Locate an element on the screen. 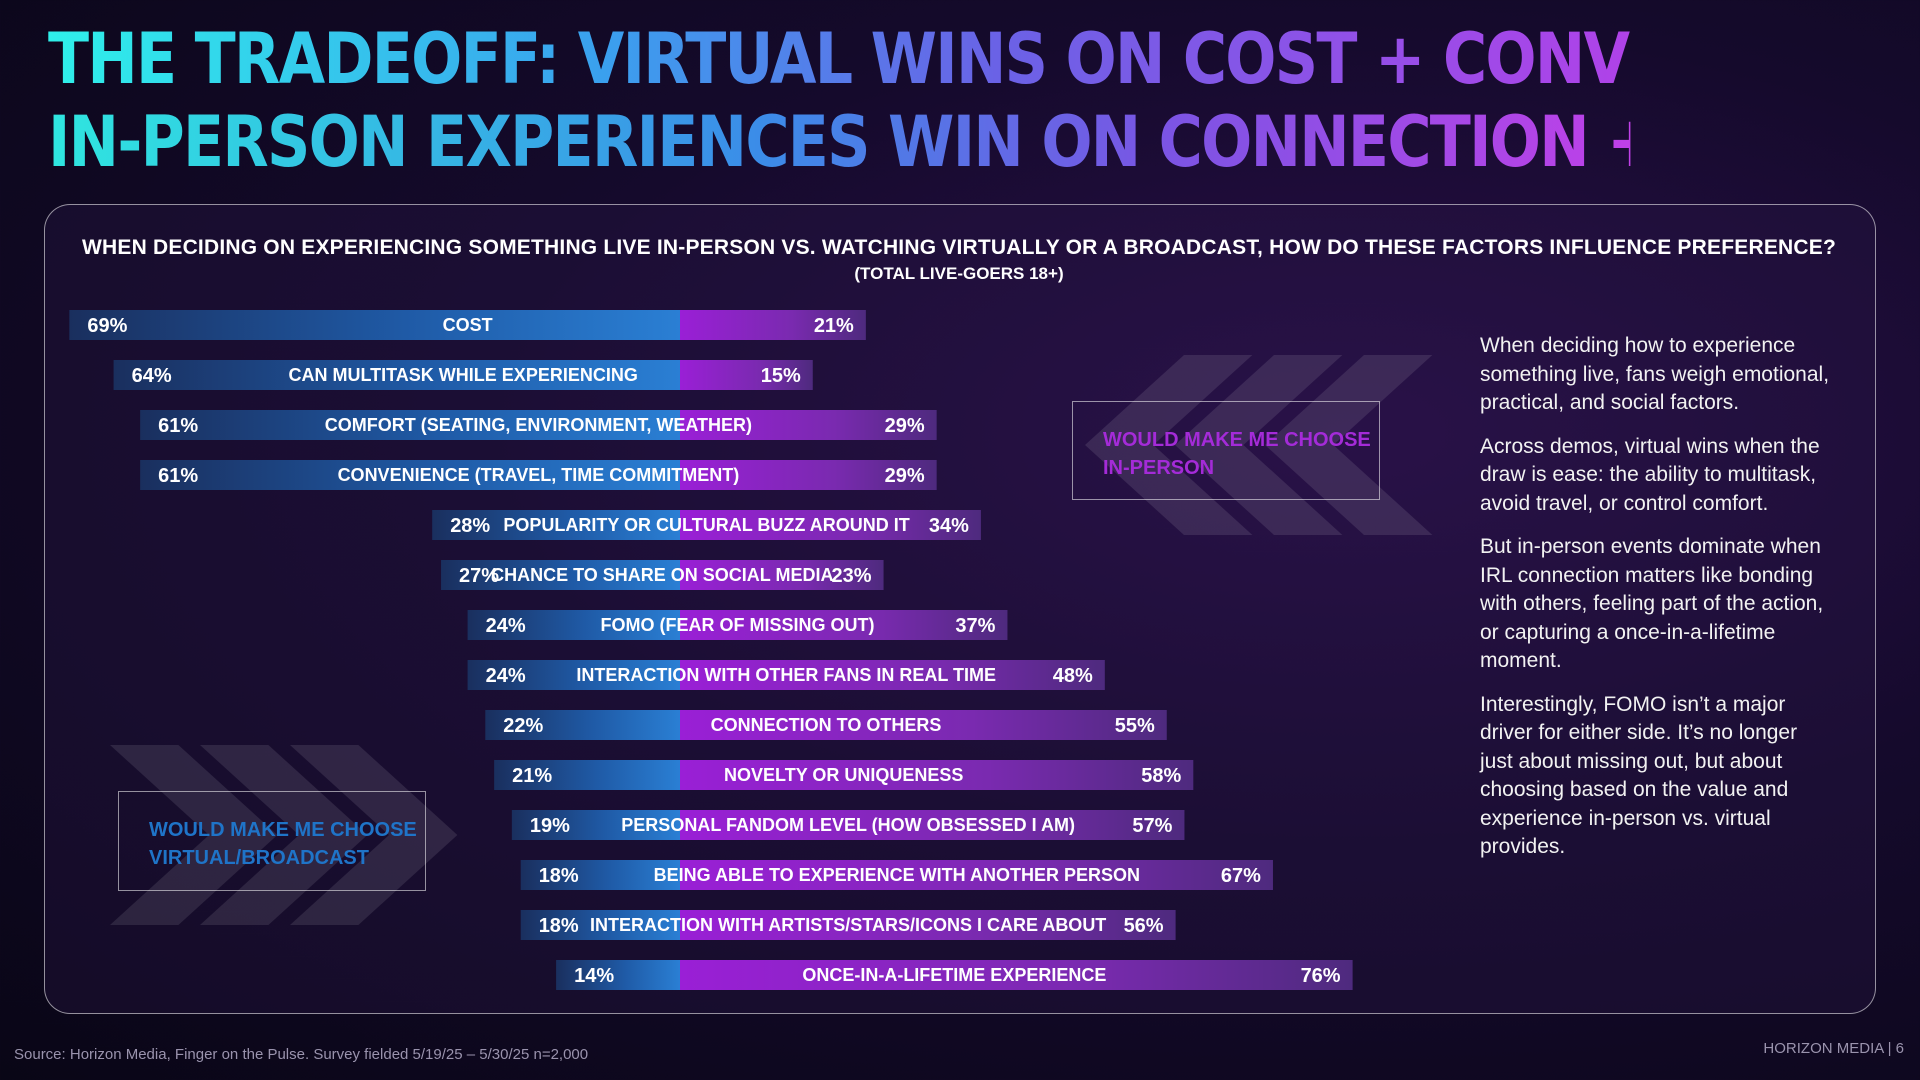 The height and width of the screenshot is (1080, 1920). label-virtual-0: 69% is located at coordinates (107, 326).